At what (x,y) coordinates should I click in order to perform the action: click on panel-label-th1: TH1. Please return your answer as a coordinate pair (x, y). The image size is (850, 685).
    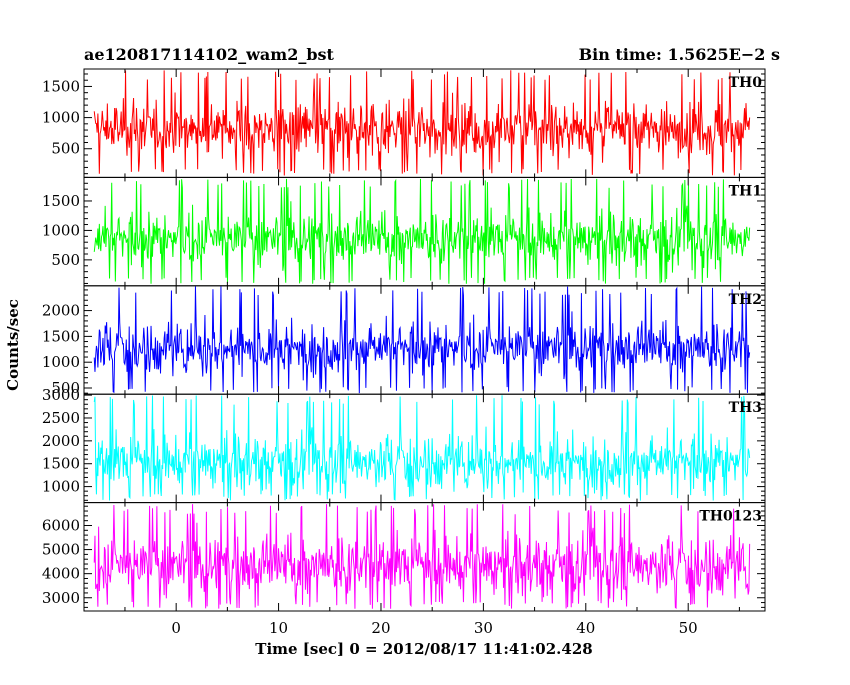
    Looking at the image, I should click on (745, 191).